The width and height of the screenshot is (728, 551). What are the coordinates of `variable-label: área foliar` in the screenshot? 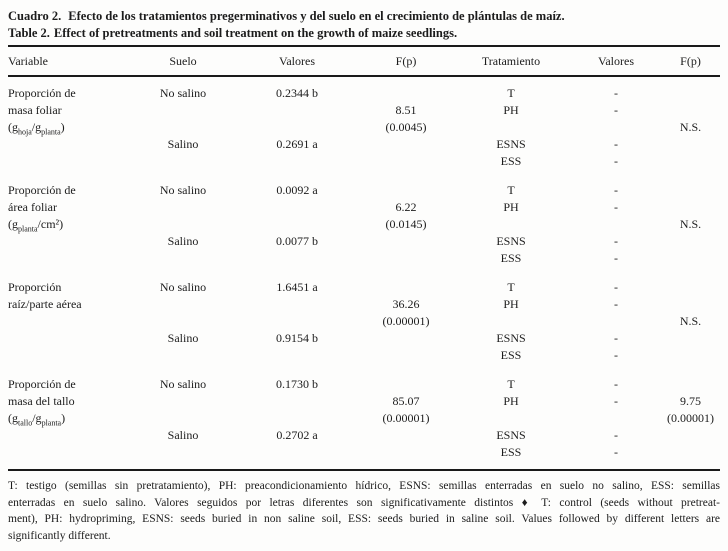 It's located at (32, 207).